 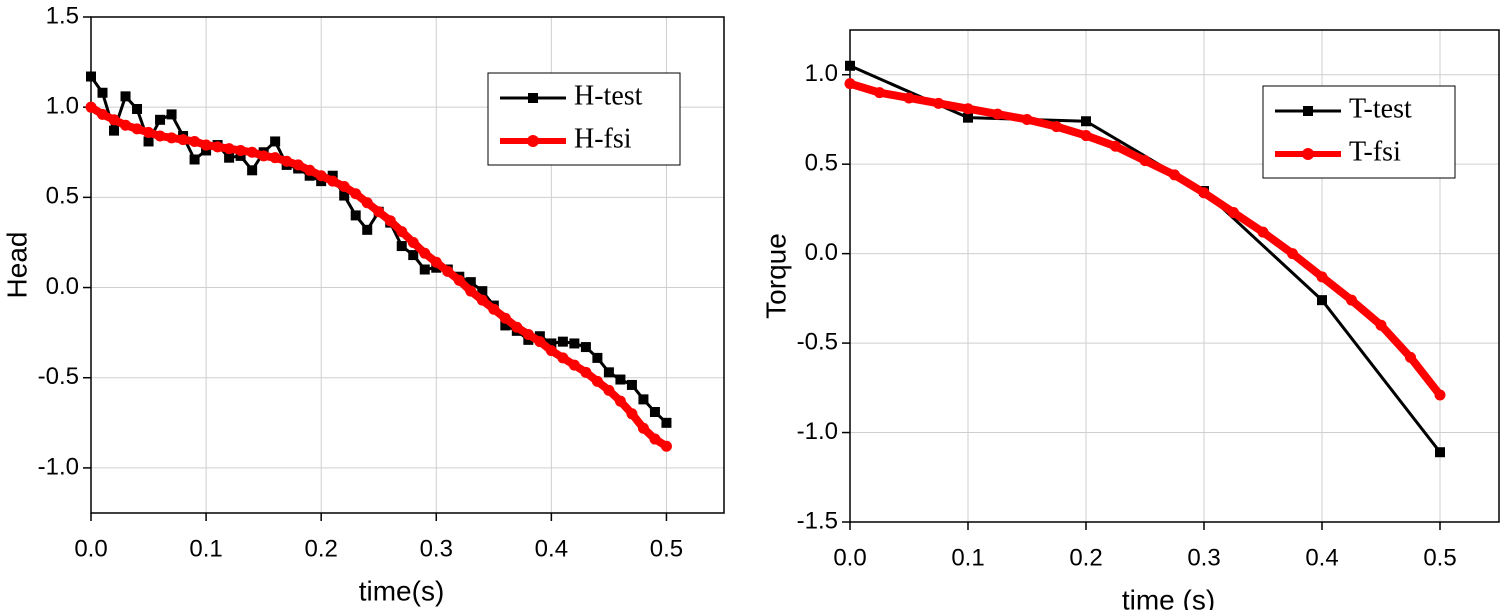 What do you see at coordinates (16, 265) in the screenshot?
I see `y-axis-title: Head` at bounding box center [16, 265].